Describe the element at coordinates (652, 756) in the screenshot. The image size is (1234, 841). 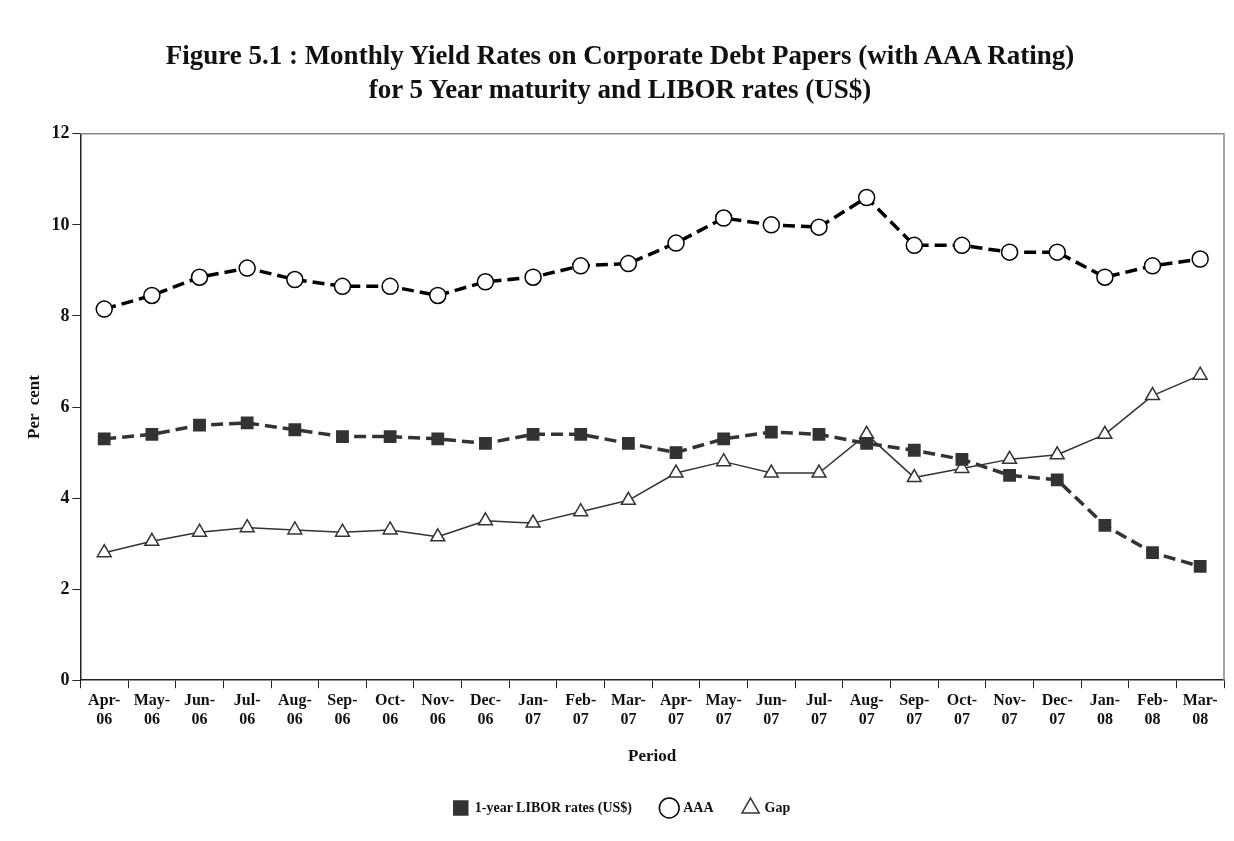
I see `x-axis-title: Period` at that location.